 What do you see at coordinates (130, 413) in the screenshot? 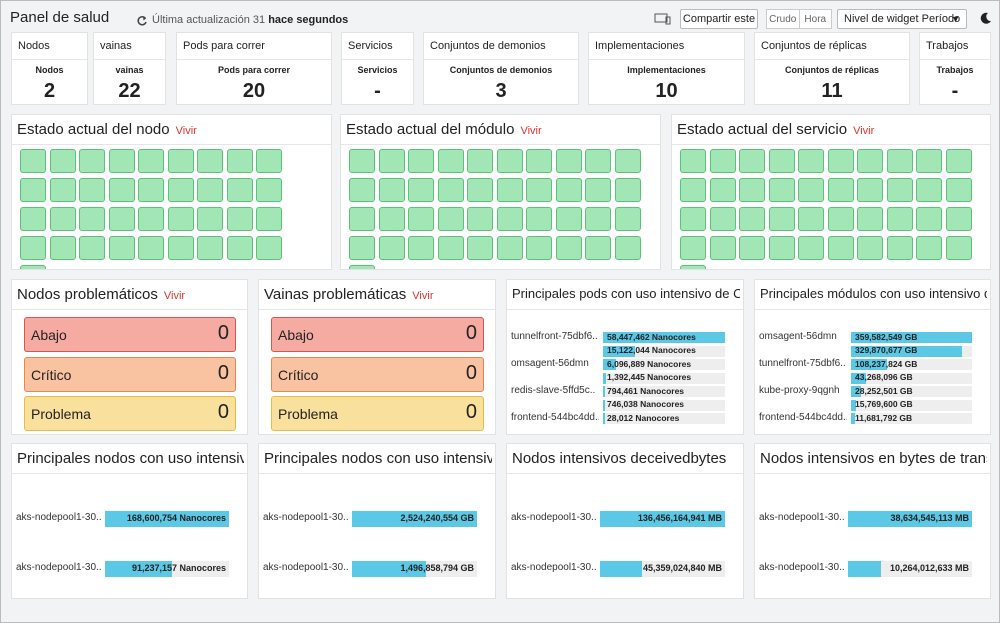
I see `problem-item: Problema 0` at bounding box center [130, 413].